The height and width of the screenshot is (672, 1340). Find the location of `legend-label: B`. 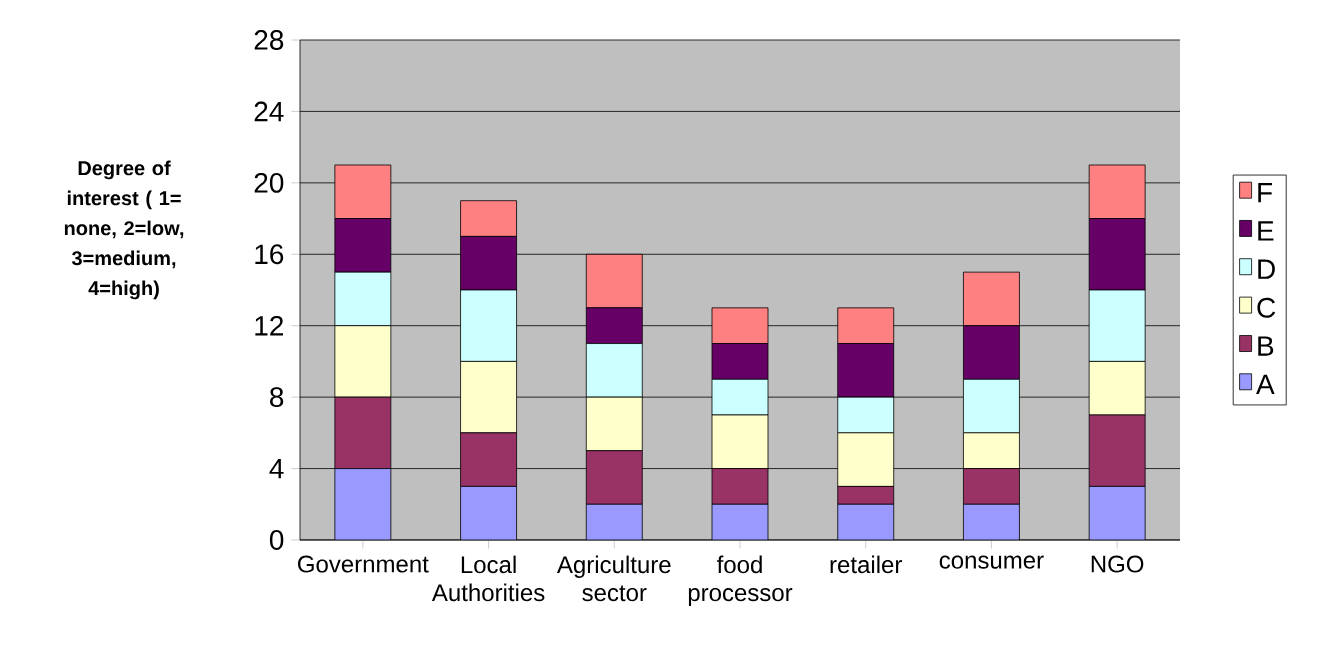

legend-label: B is located at coordinates (1266, 346).